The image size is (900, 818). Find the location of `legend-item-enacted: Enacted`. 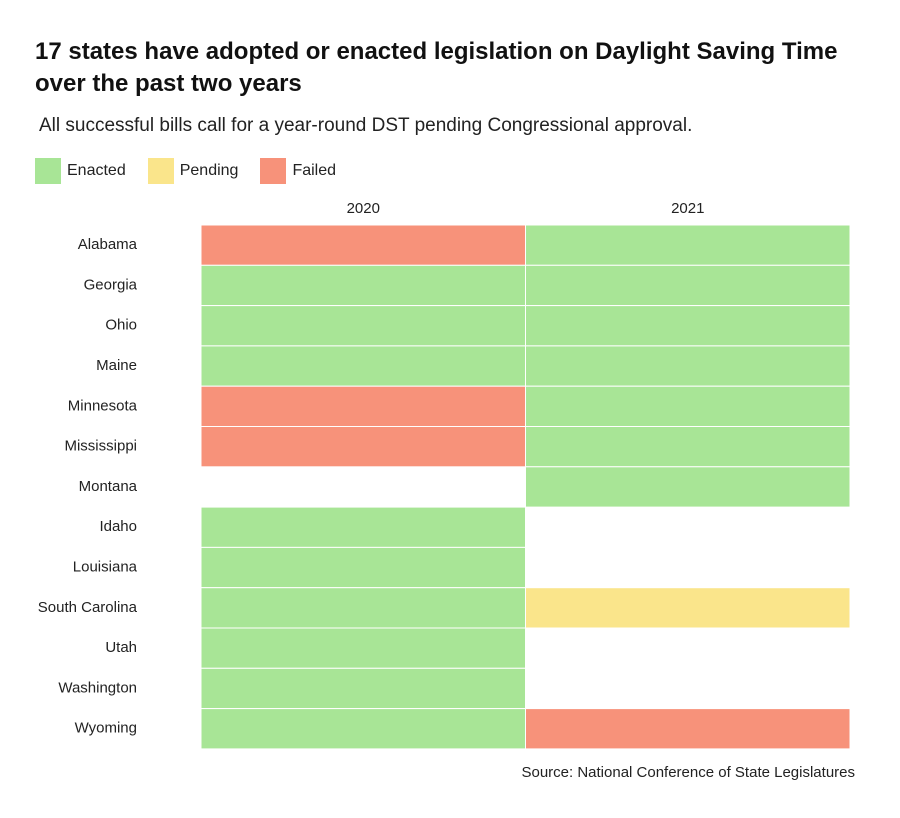

legend-item-enacted: Enacted is located at coordinates (80, 171).